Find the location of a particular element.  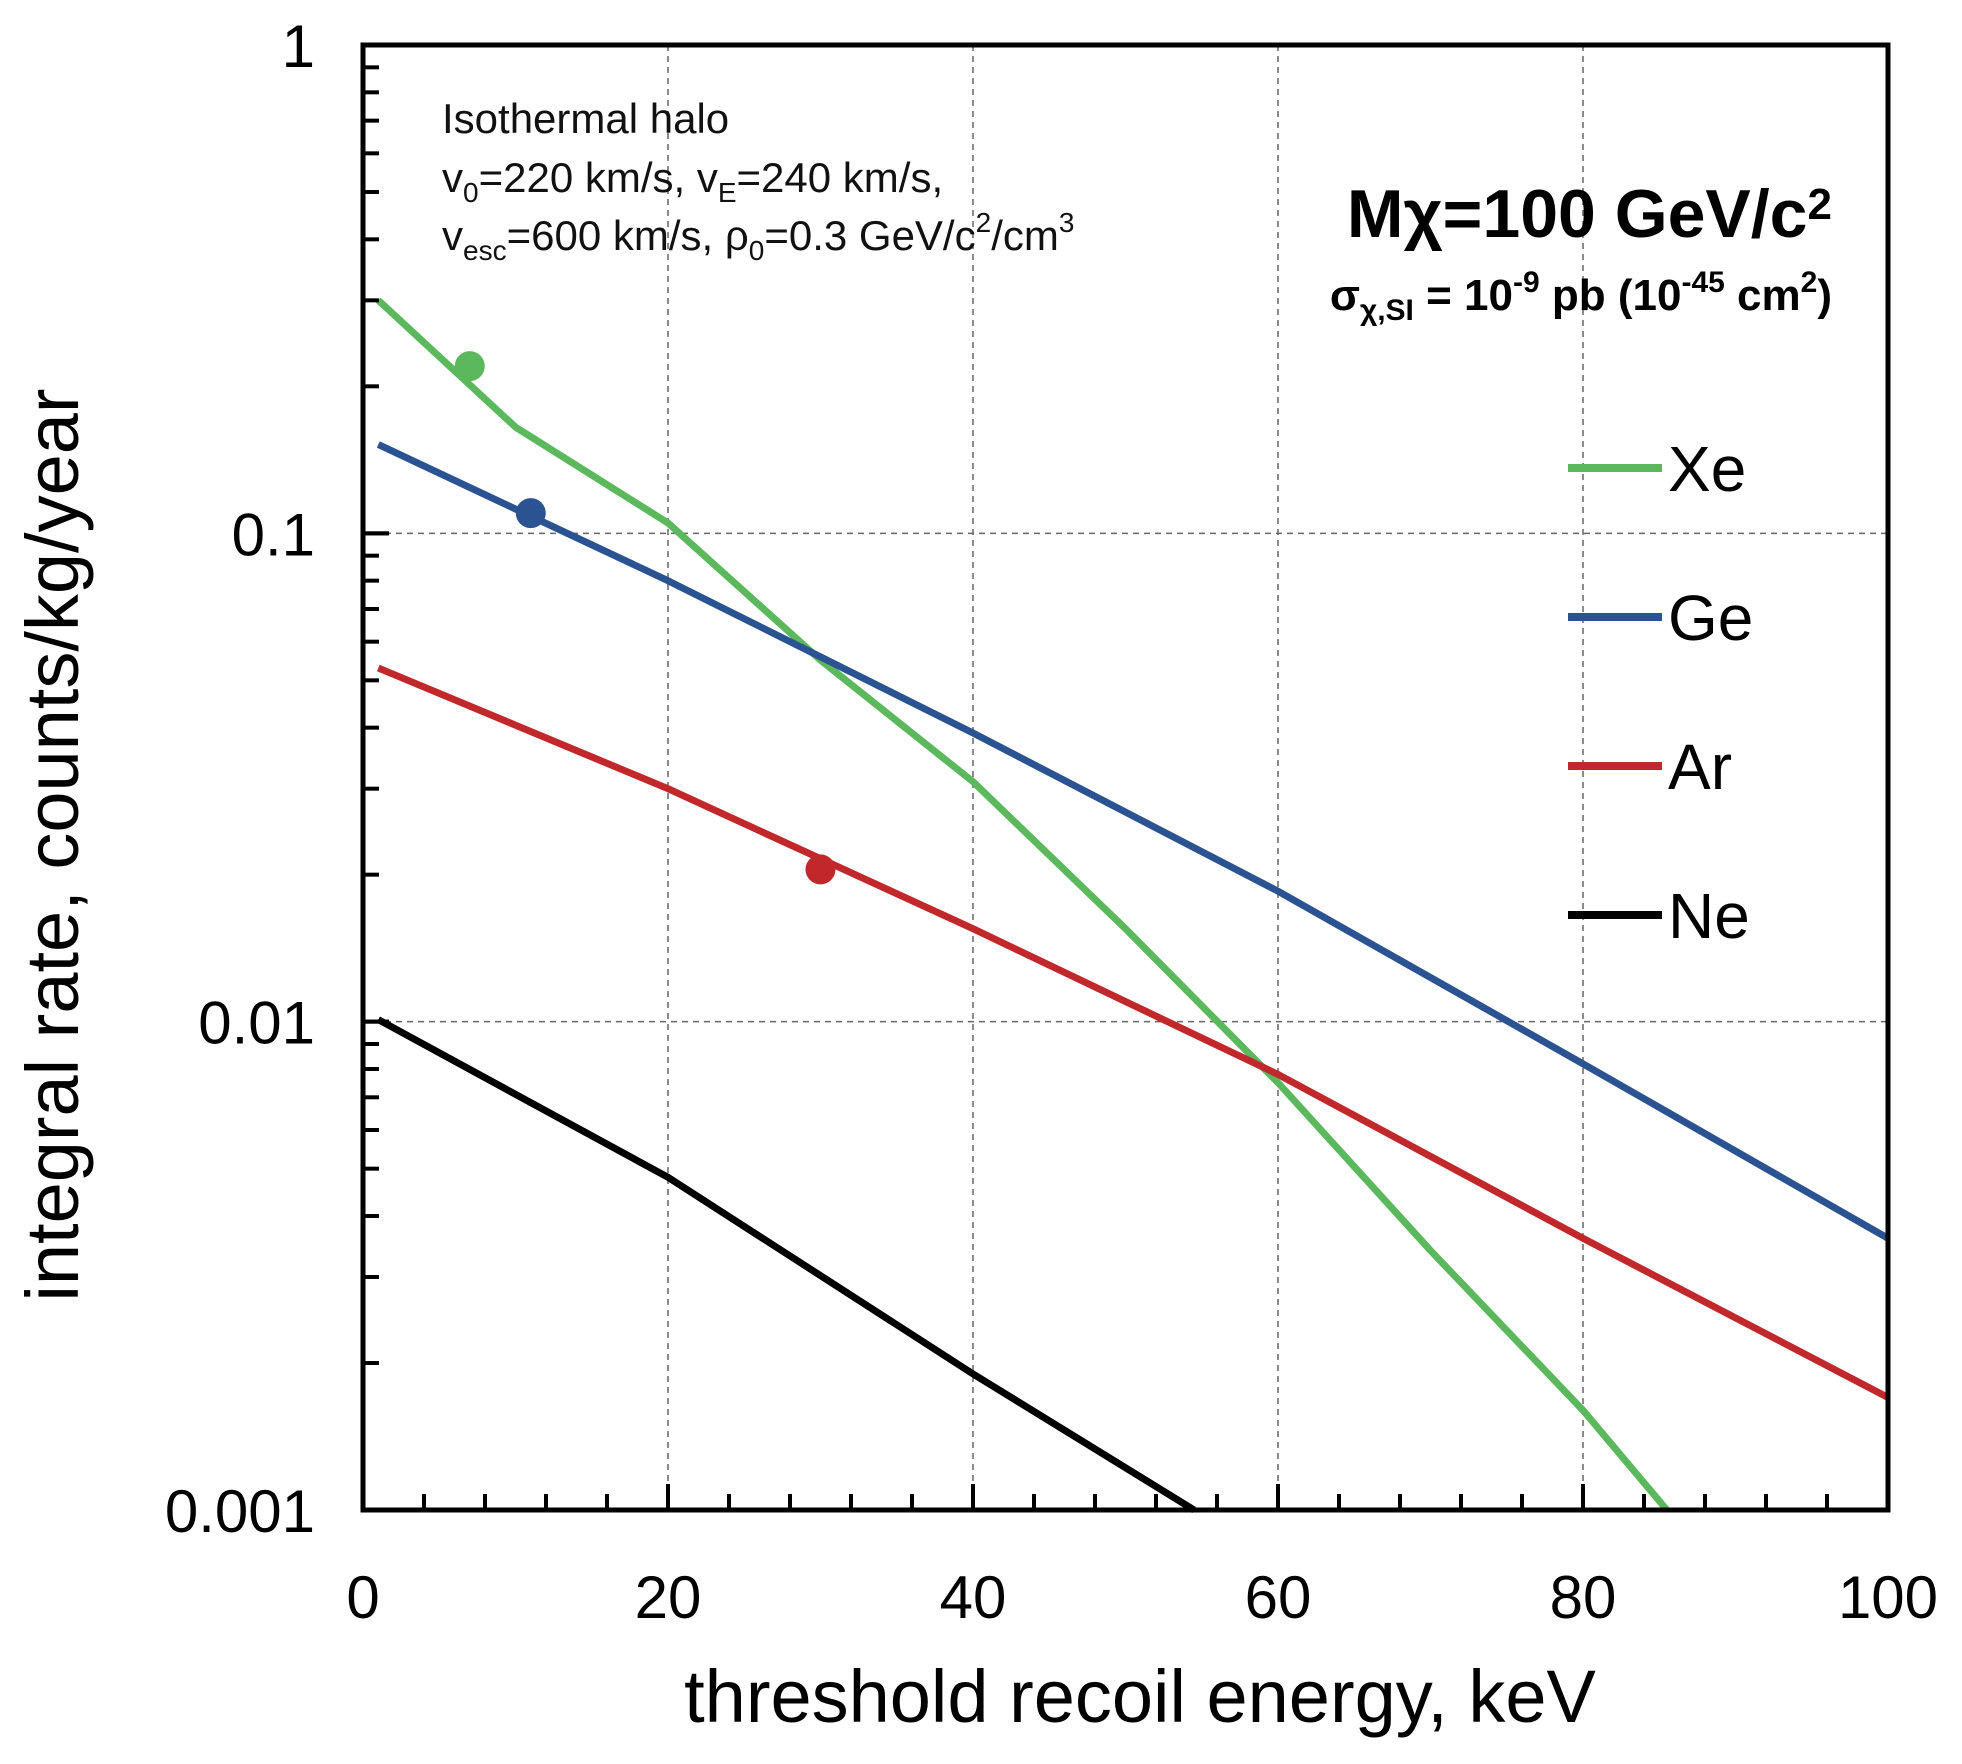

rich-text-part: Mχ=100 GeV/c is located at coordinates (1577, 214).